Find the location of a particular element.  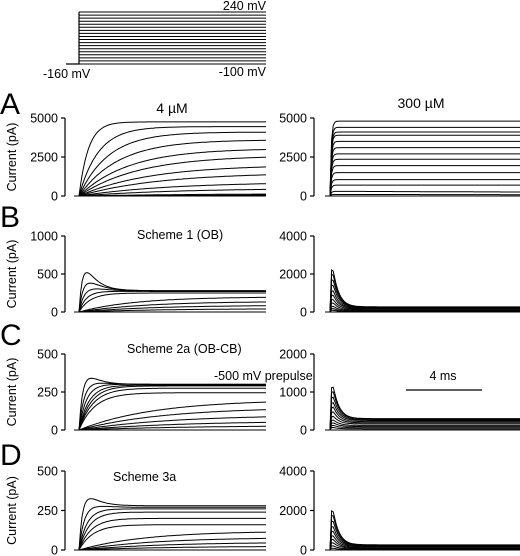

scale-bar: 4 ms is located at coordinates (444, 380).